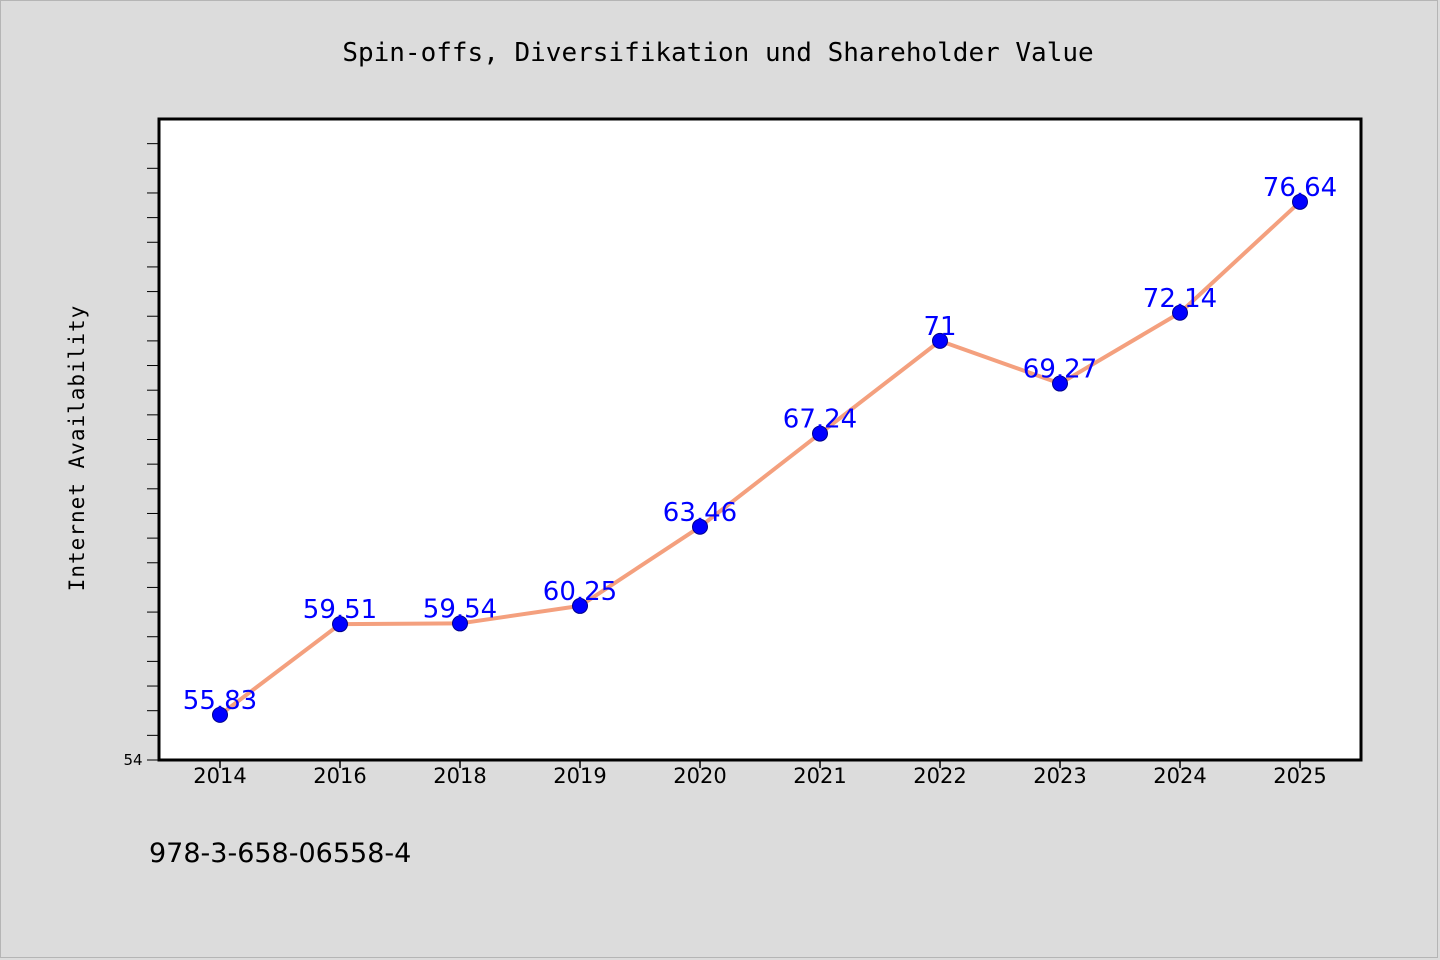 Image resolution: width=1440 pixels, height=960 pixels. I want to click on data-label: 71, so click(939, 327).